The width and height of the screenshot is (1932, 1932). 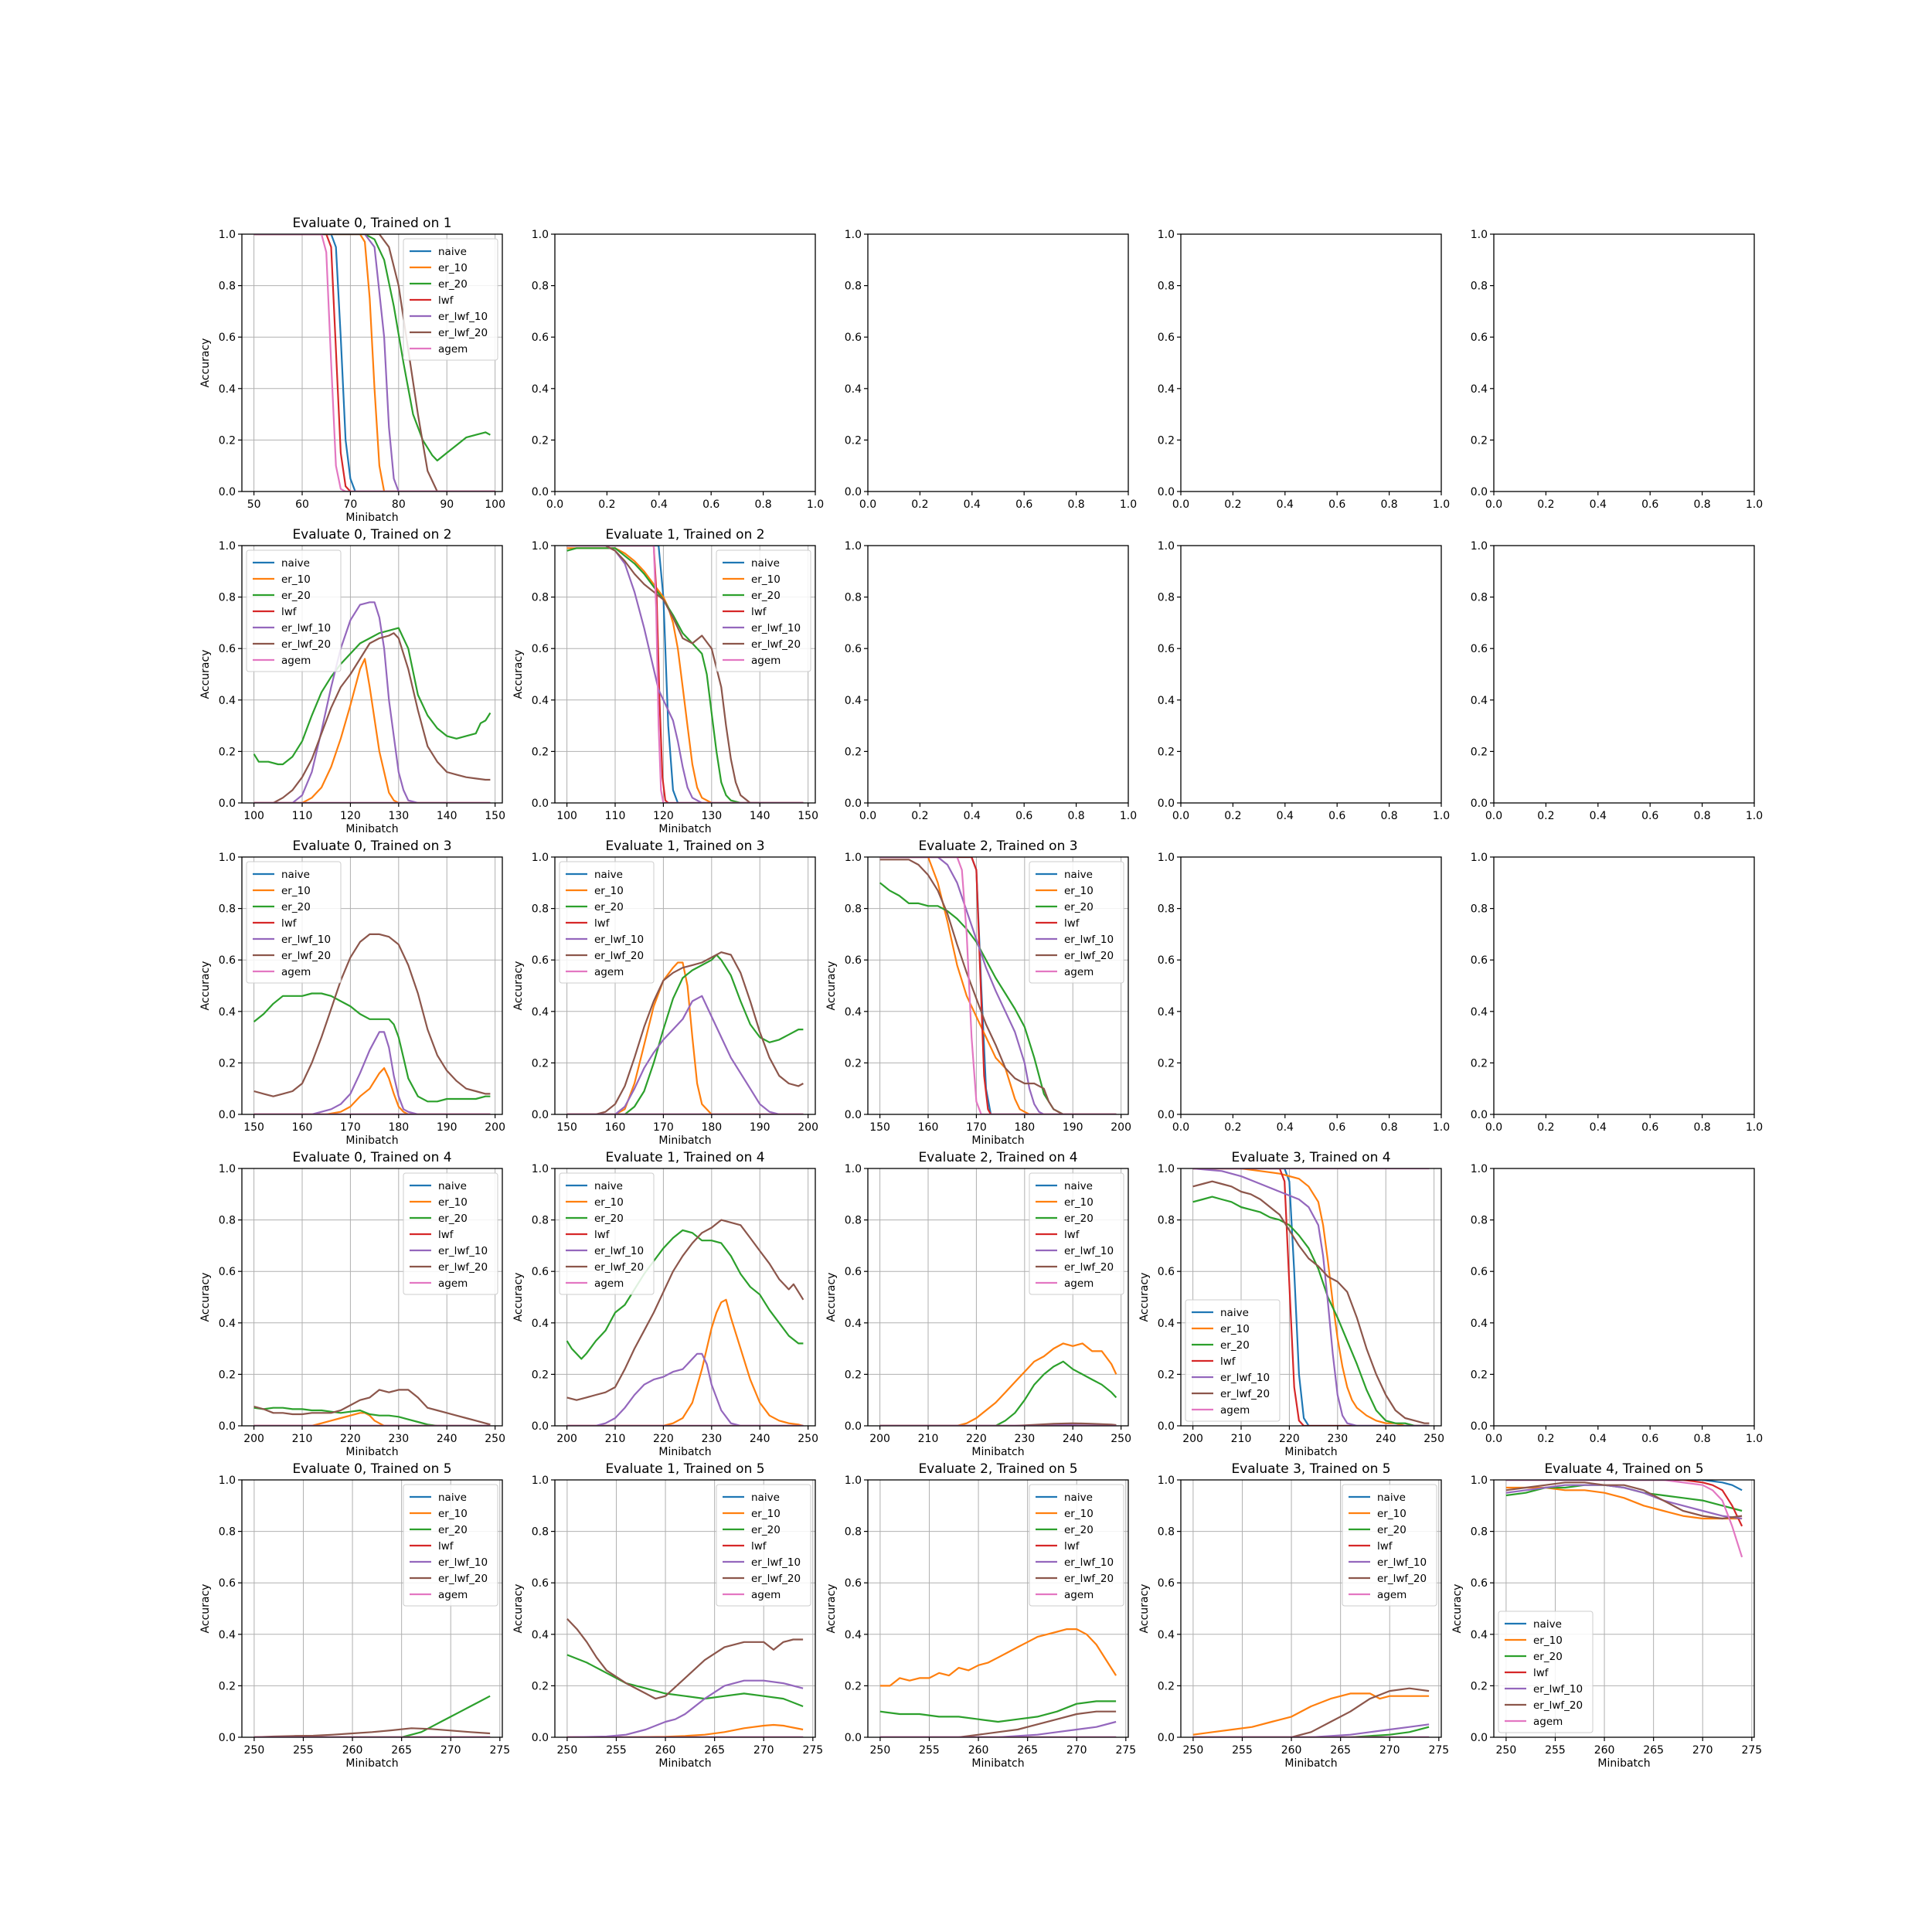 I want to click on x-tick-label: 130, so click(x=712, y=816).